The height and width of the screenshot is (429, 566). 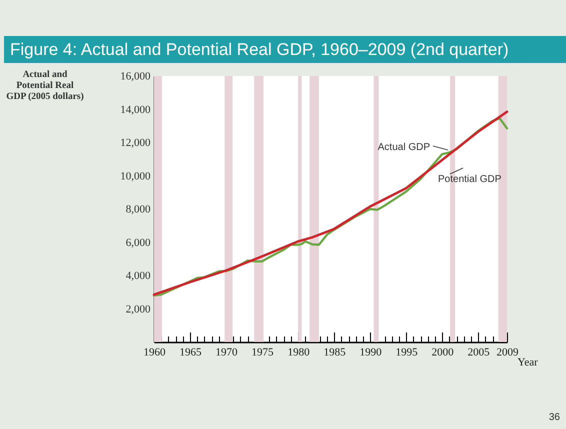 What do you see at coordinates (45, 86) in the screenshot?
I see `y-axis-title: Actual and Potential Real GDP (2005 dollars)` at bounding box center [45, 86].